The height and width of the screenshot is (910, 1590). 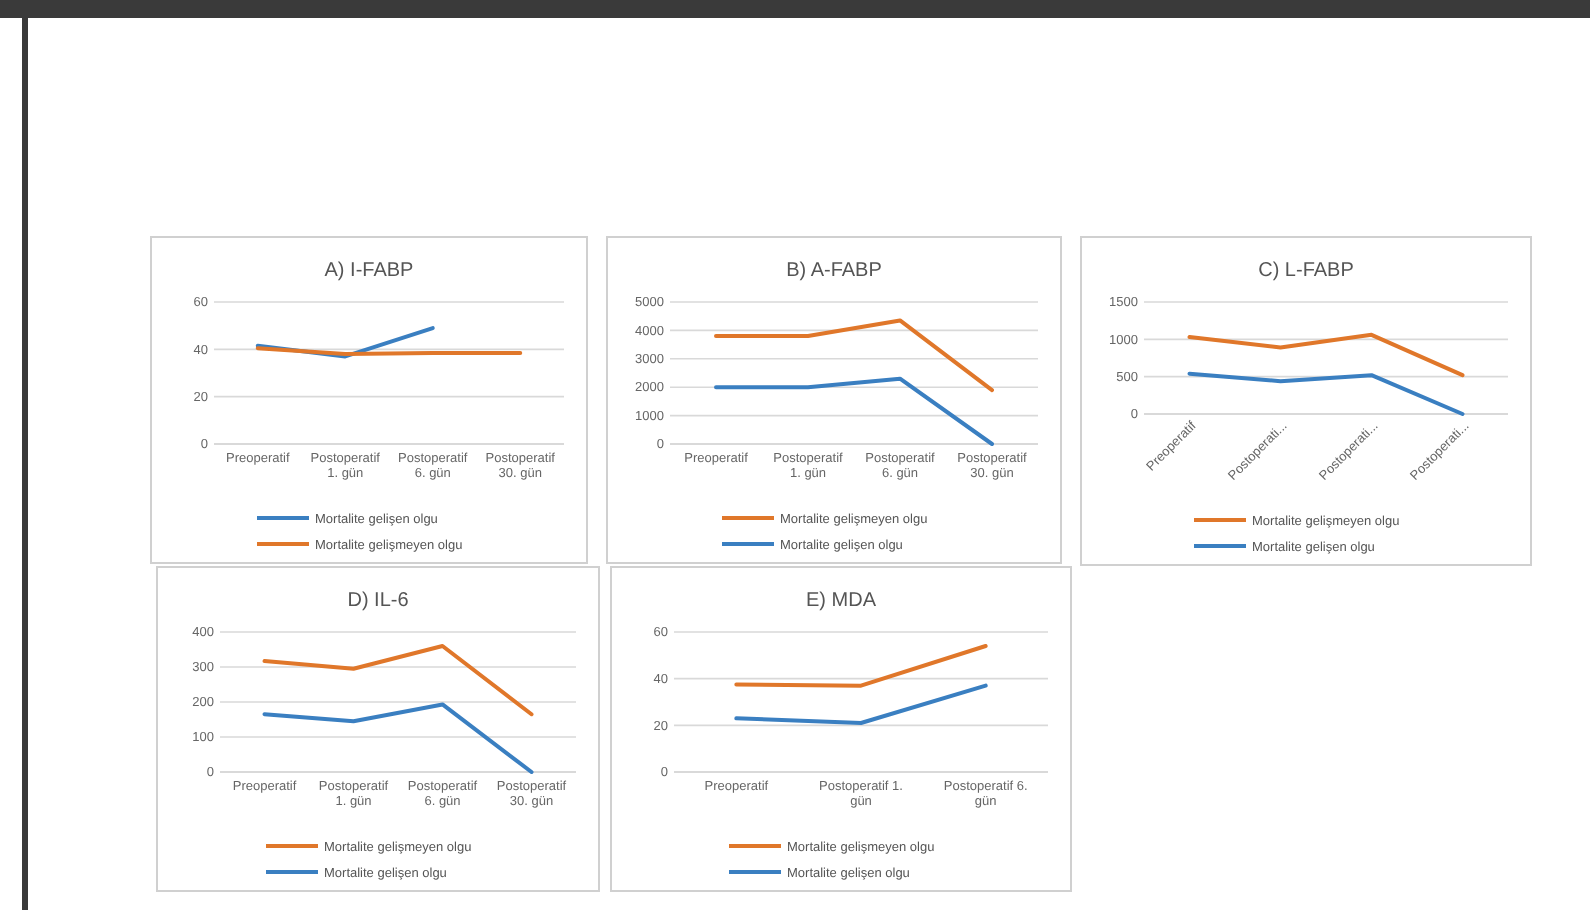 I want to click on chart-title: C) L-FABP, so click(x=1306, y=271).